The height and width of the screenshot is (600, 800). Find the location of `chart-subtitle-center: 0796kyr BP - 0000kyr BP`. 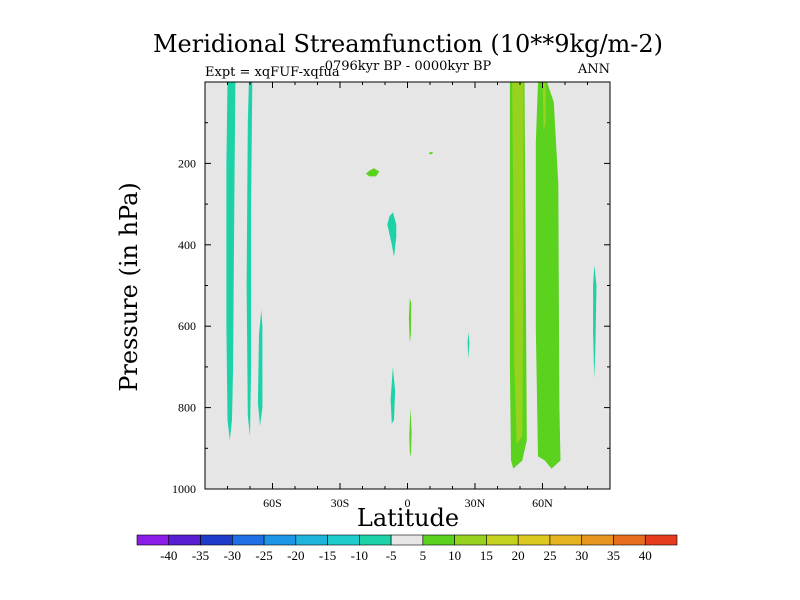

chart-subtitle-center: 0796kyr BP - 0000kyr BP is located at coordinates (408, 66).